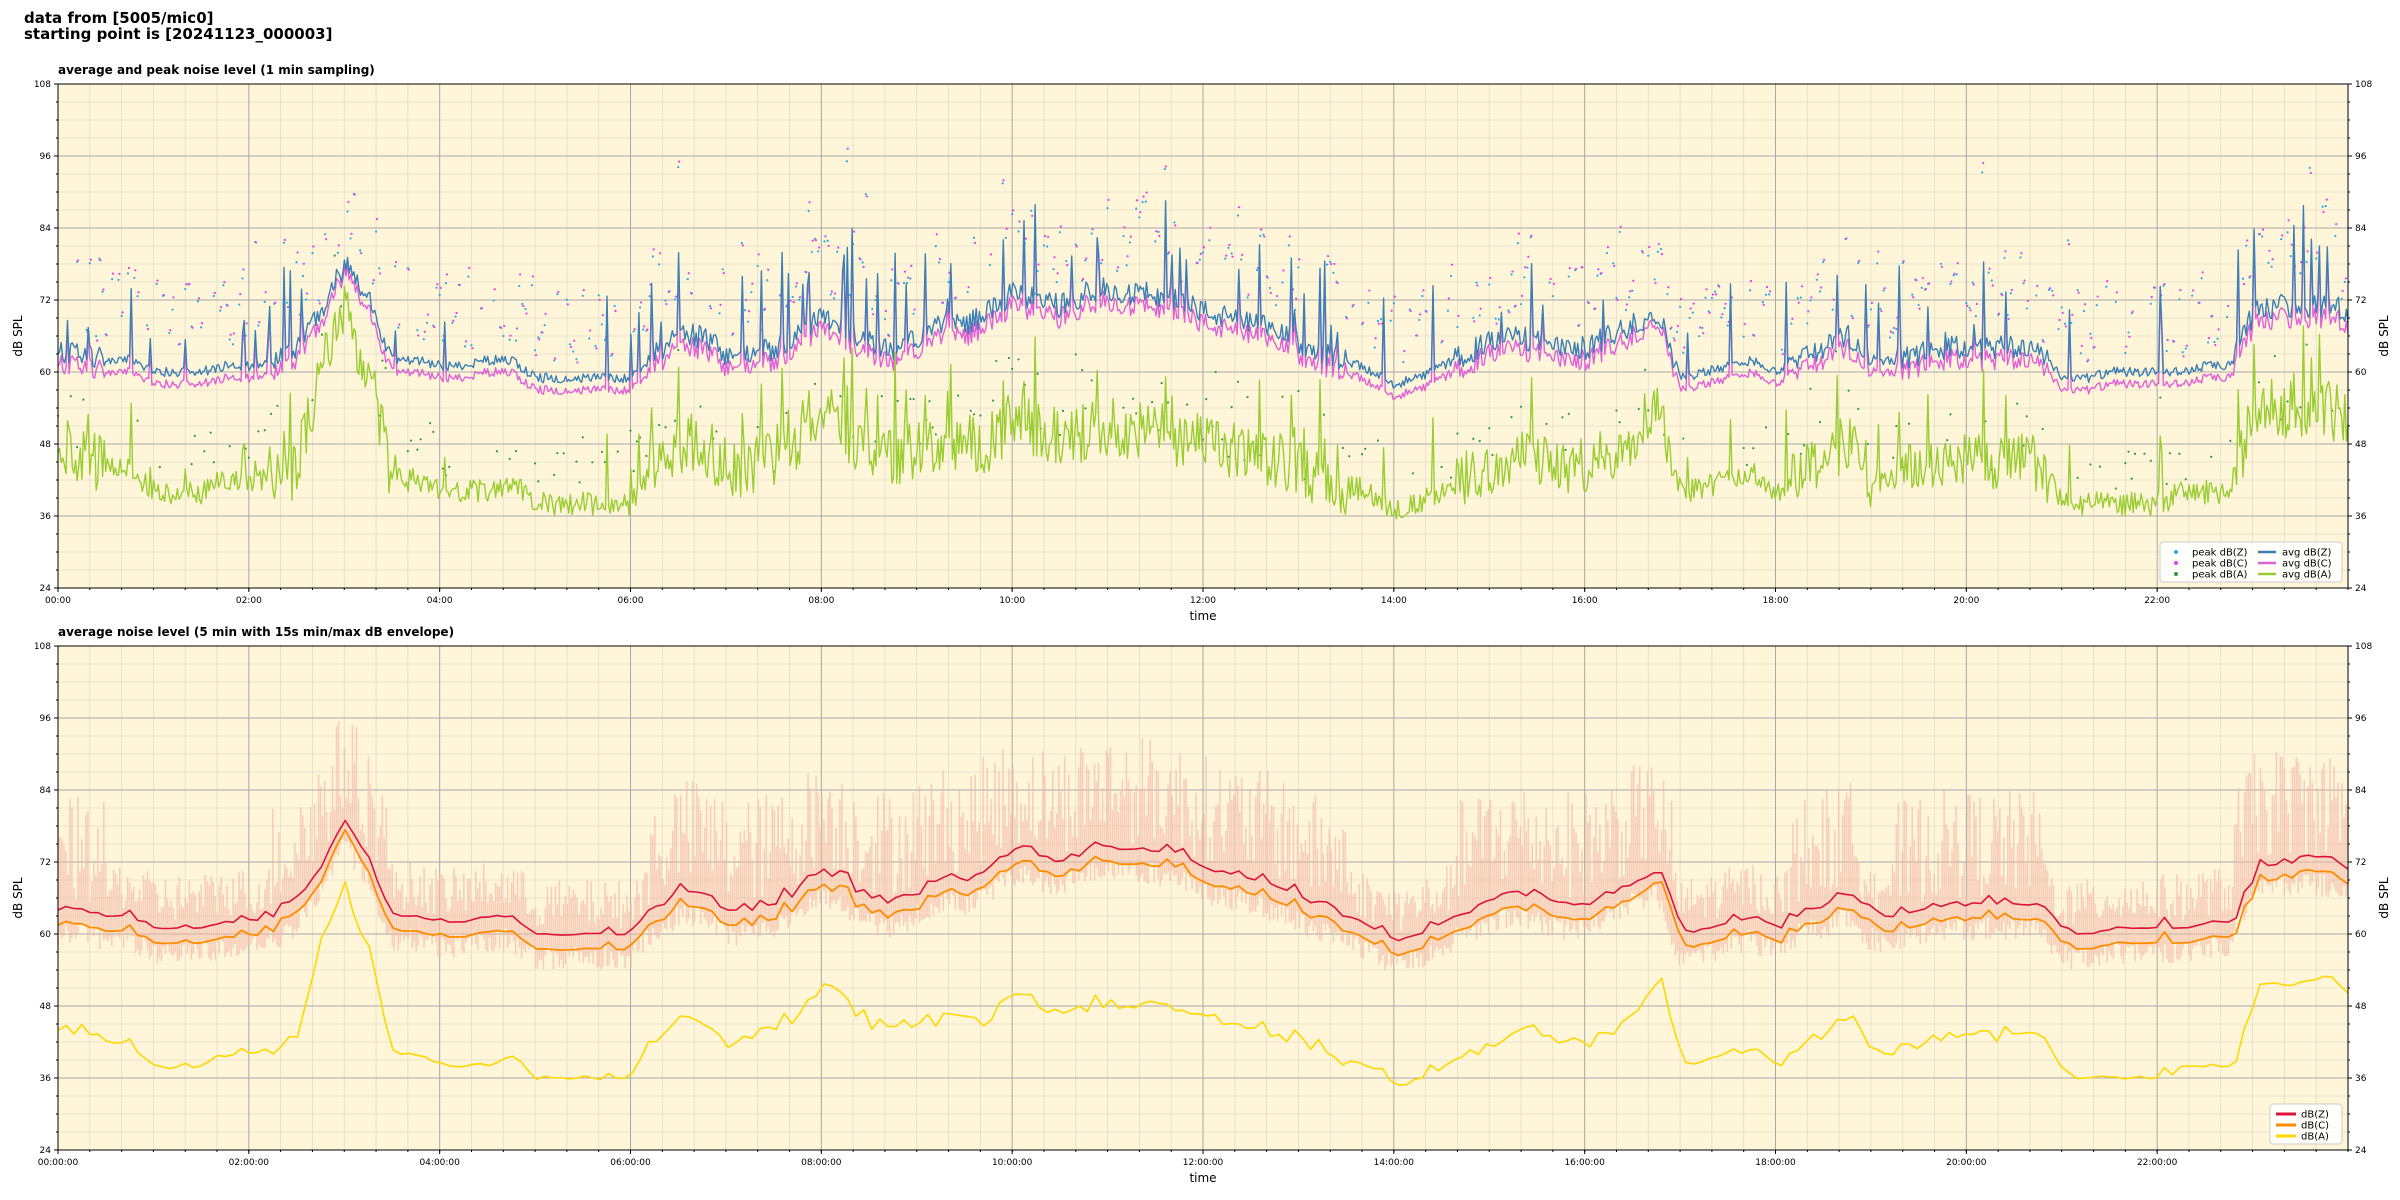  What do you see at coordinates (2361, 229) in the screenshot?
I see `y-tick-label: 84` at bounding box center [2361, 229].